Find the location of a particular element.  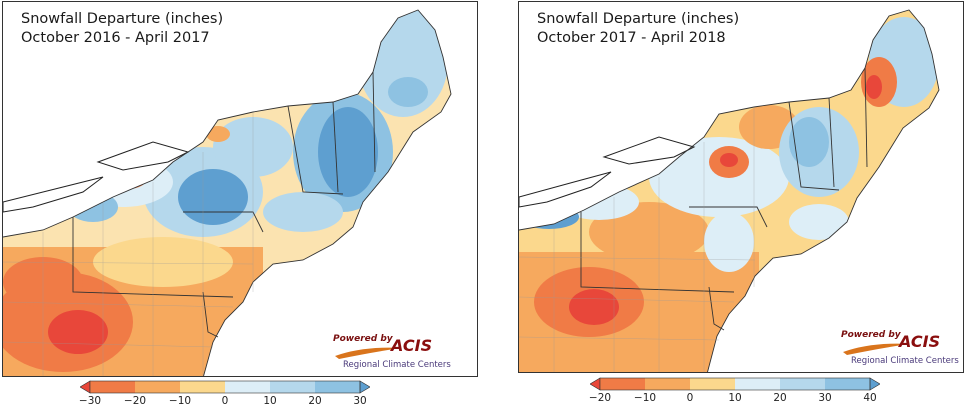

title-line-2: October 2017 - April 2018 is located at coordinates (631, 38).